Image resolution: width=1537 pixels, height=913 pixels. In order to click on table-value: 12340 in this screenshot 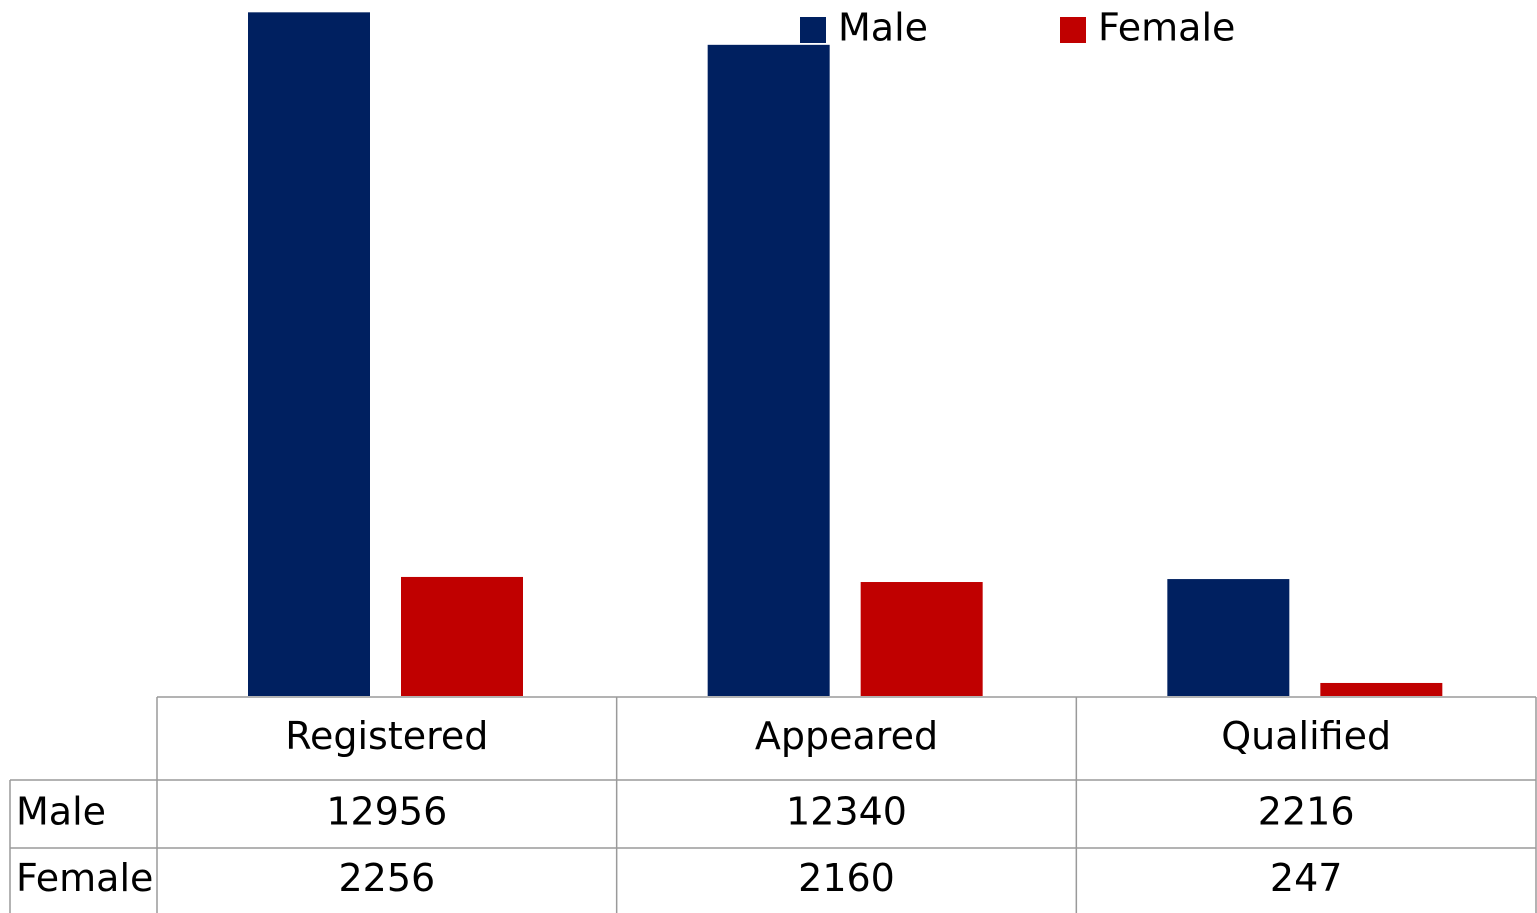, I will do `click(846, 812)`.